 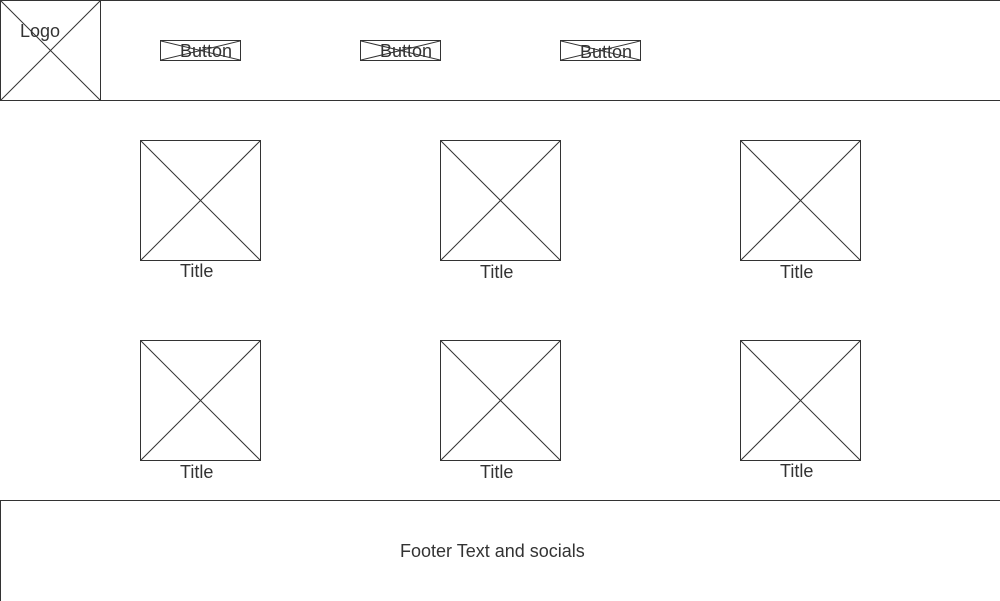 What do you see at coordinates (197, 271) in the screenshot?
I see `card-title-1: Title` at bounding box center [197, 271].